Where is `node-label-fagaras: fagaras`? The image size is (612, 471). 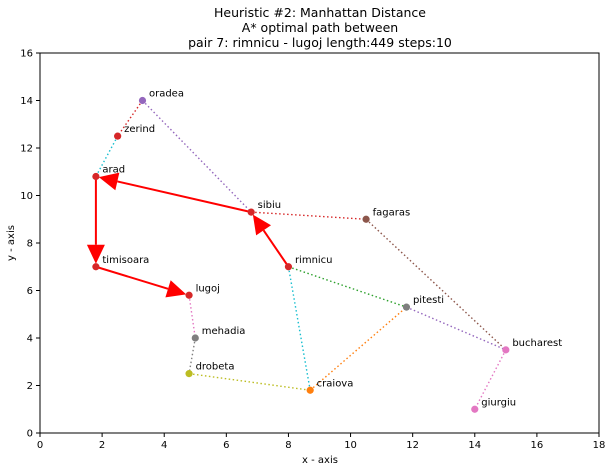 node-label-fagaras: fagaras is located at coordinates (392, 212).